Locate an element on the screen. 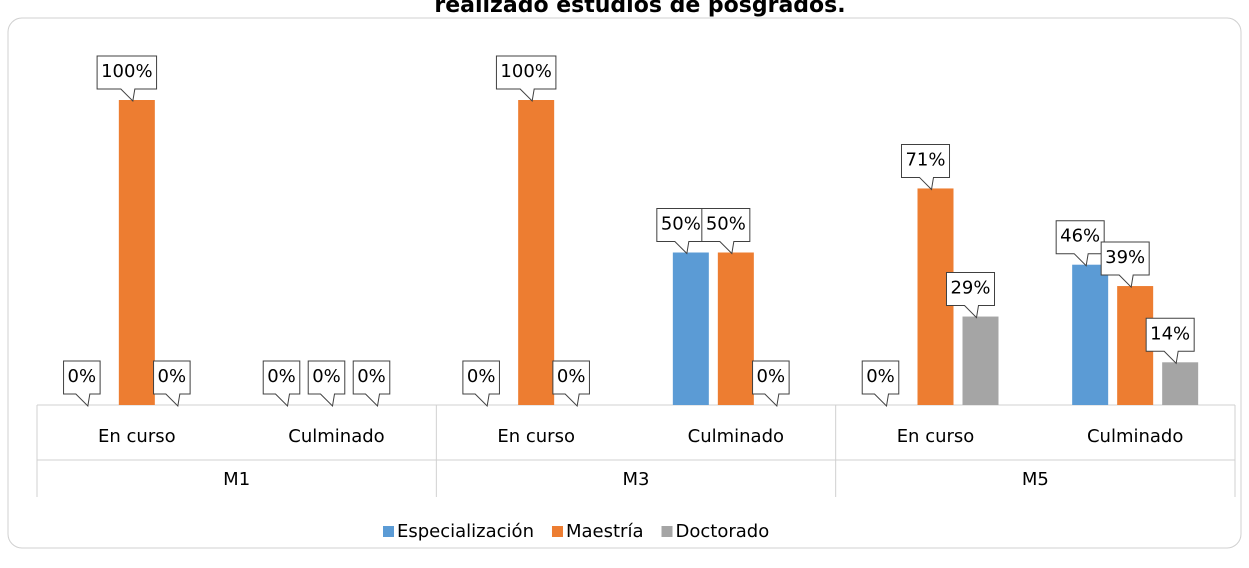  data-label: 29% is located at coordinates (970, 288).